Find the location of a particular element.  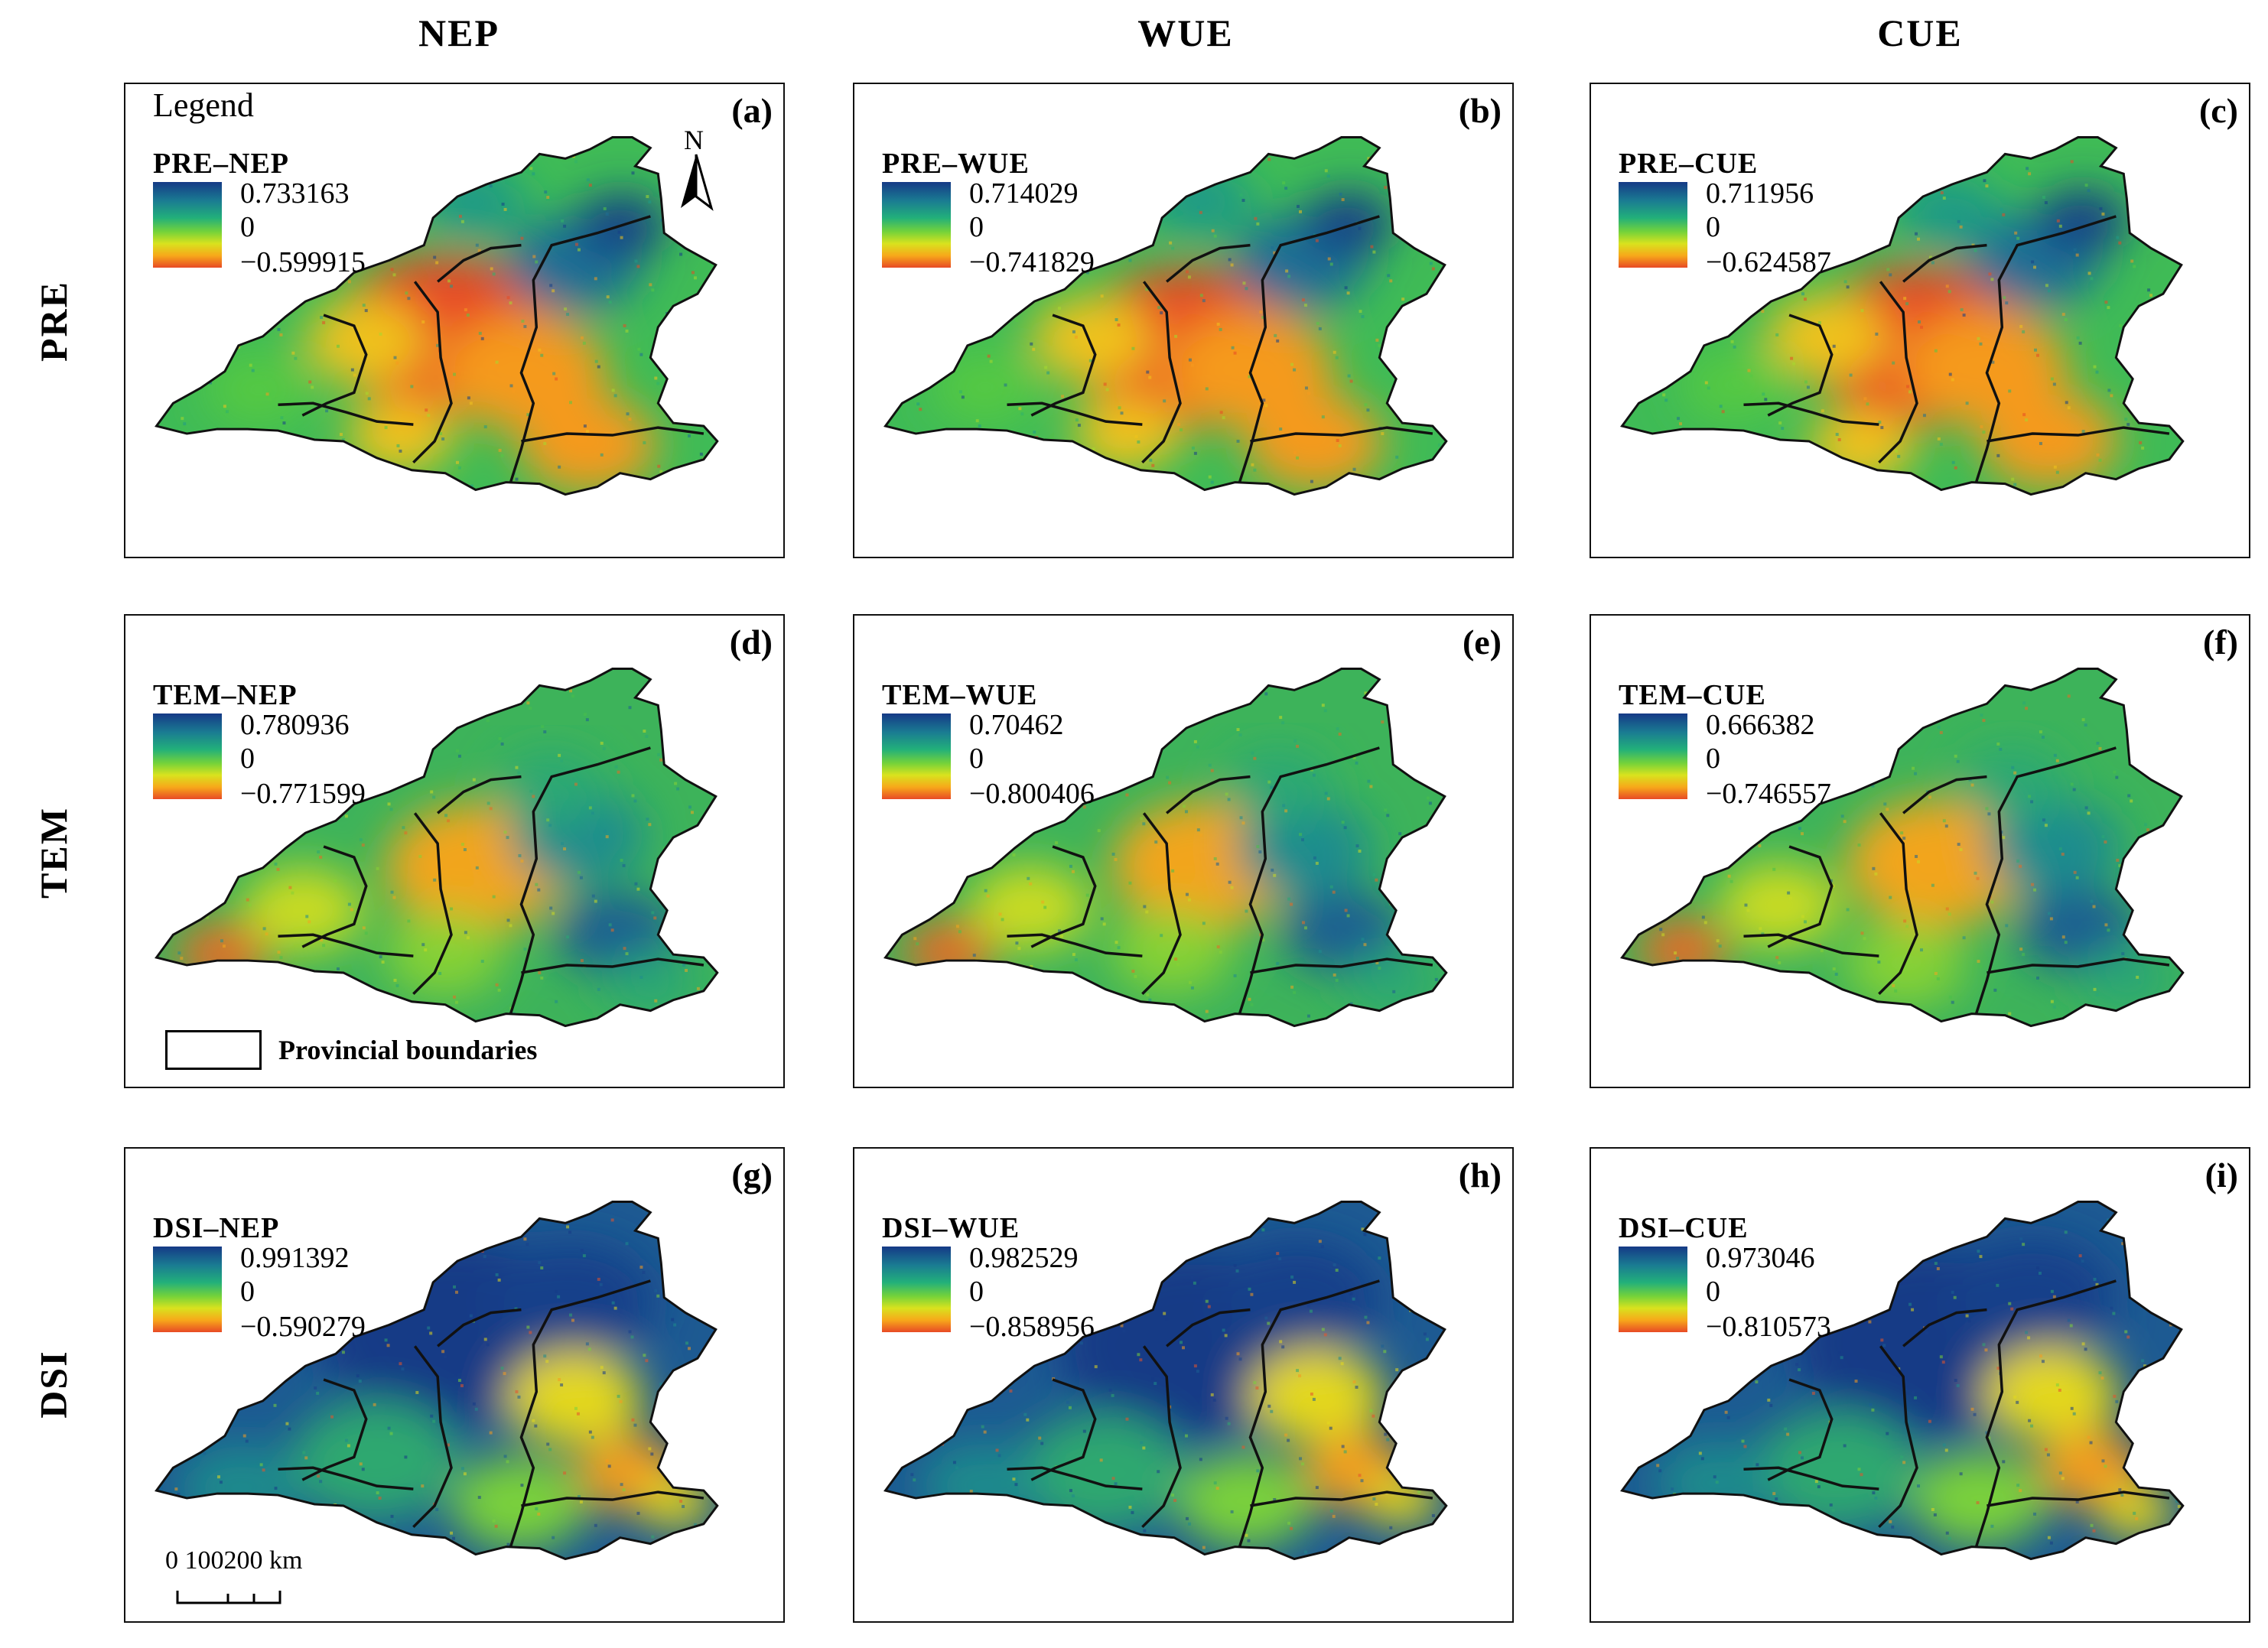

row-header-dsi: DSI is located at coordinates (54, 1384).